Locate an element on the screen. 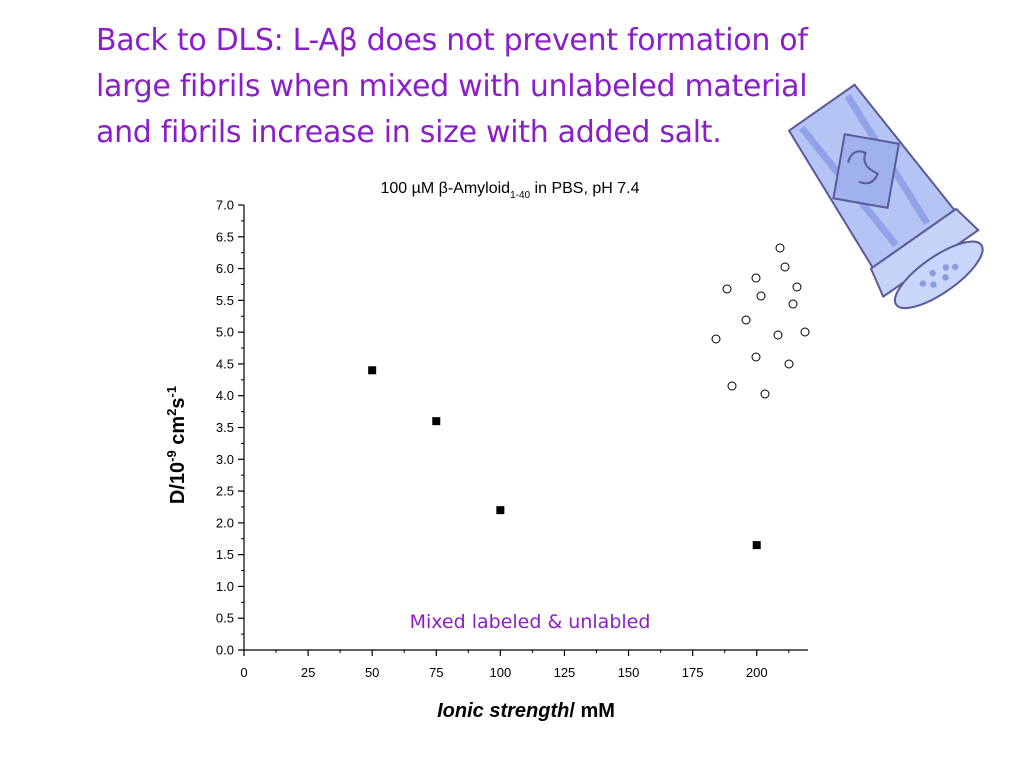 This screenshot has height=768, width=1024. x-tick-label: 200 is located at coordinates (757, 672).